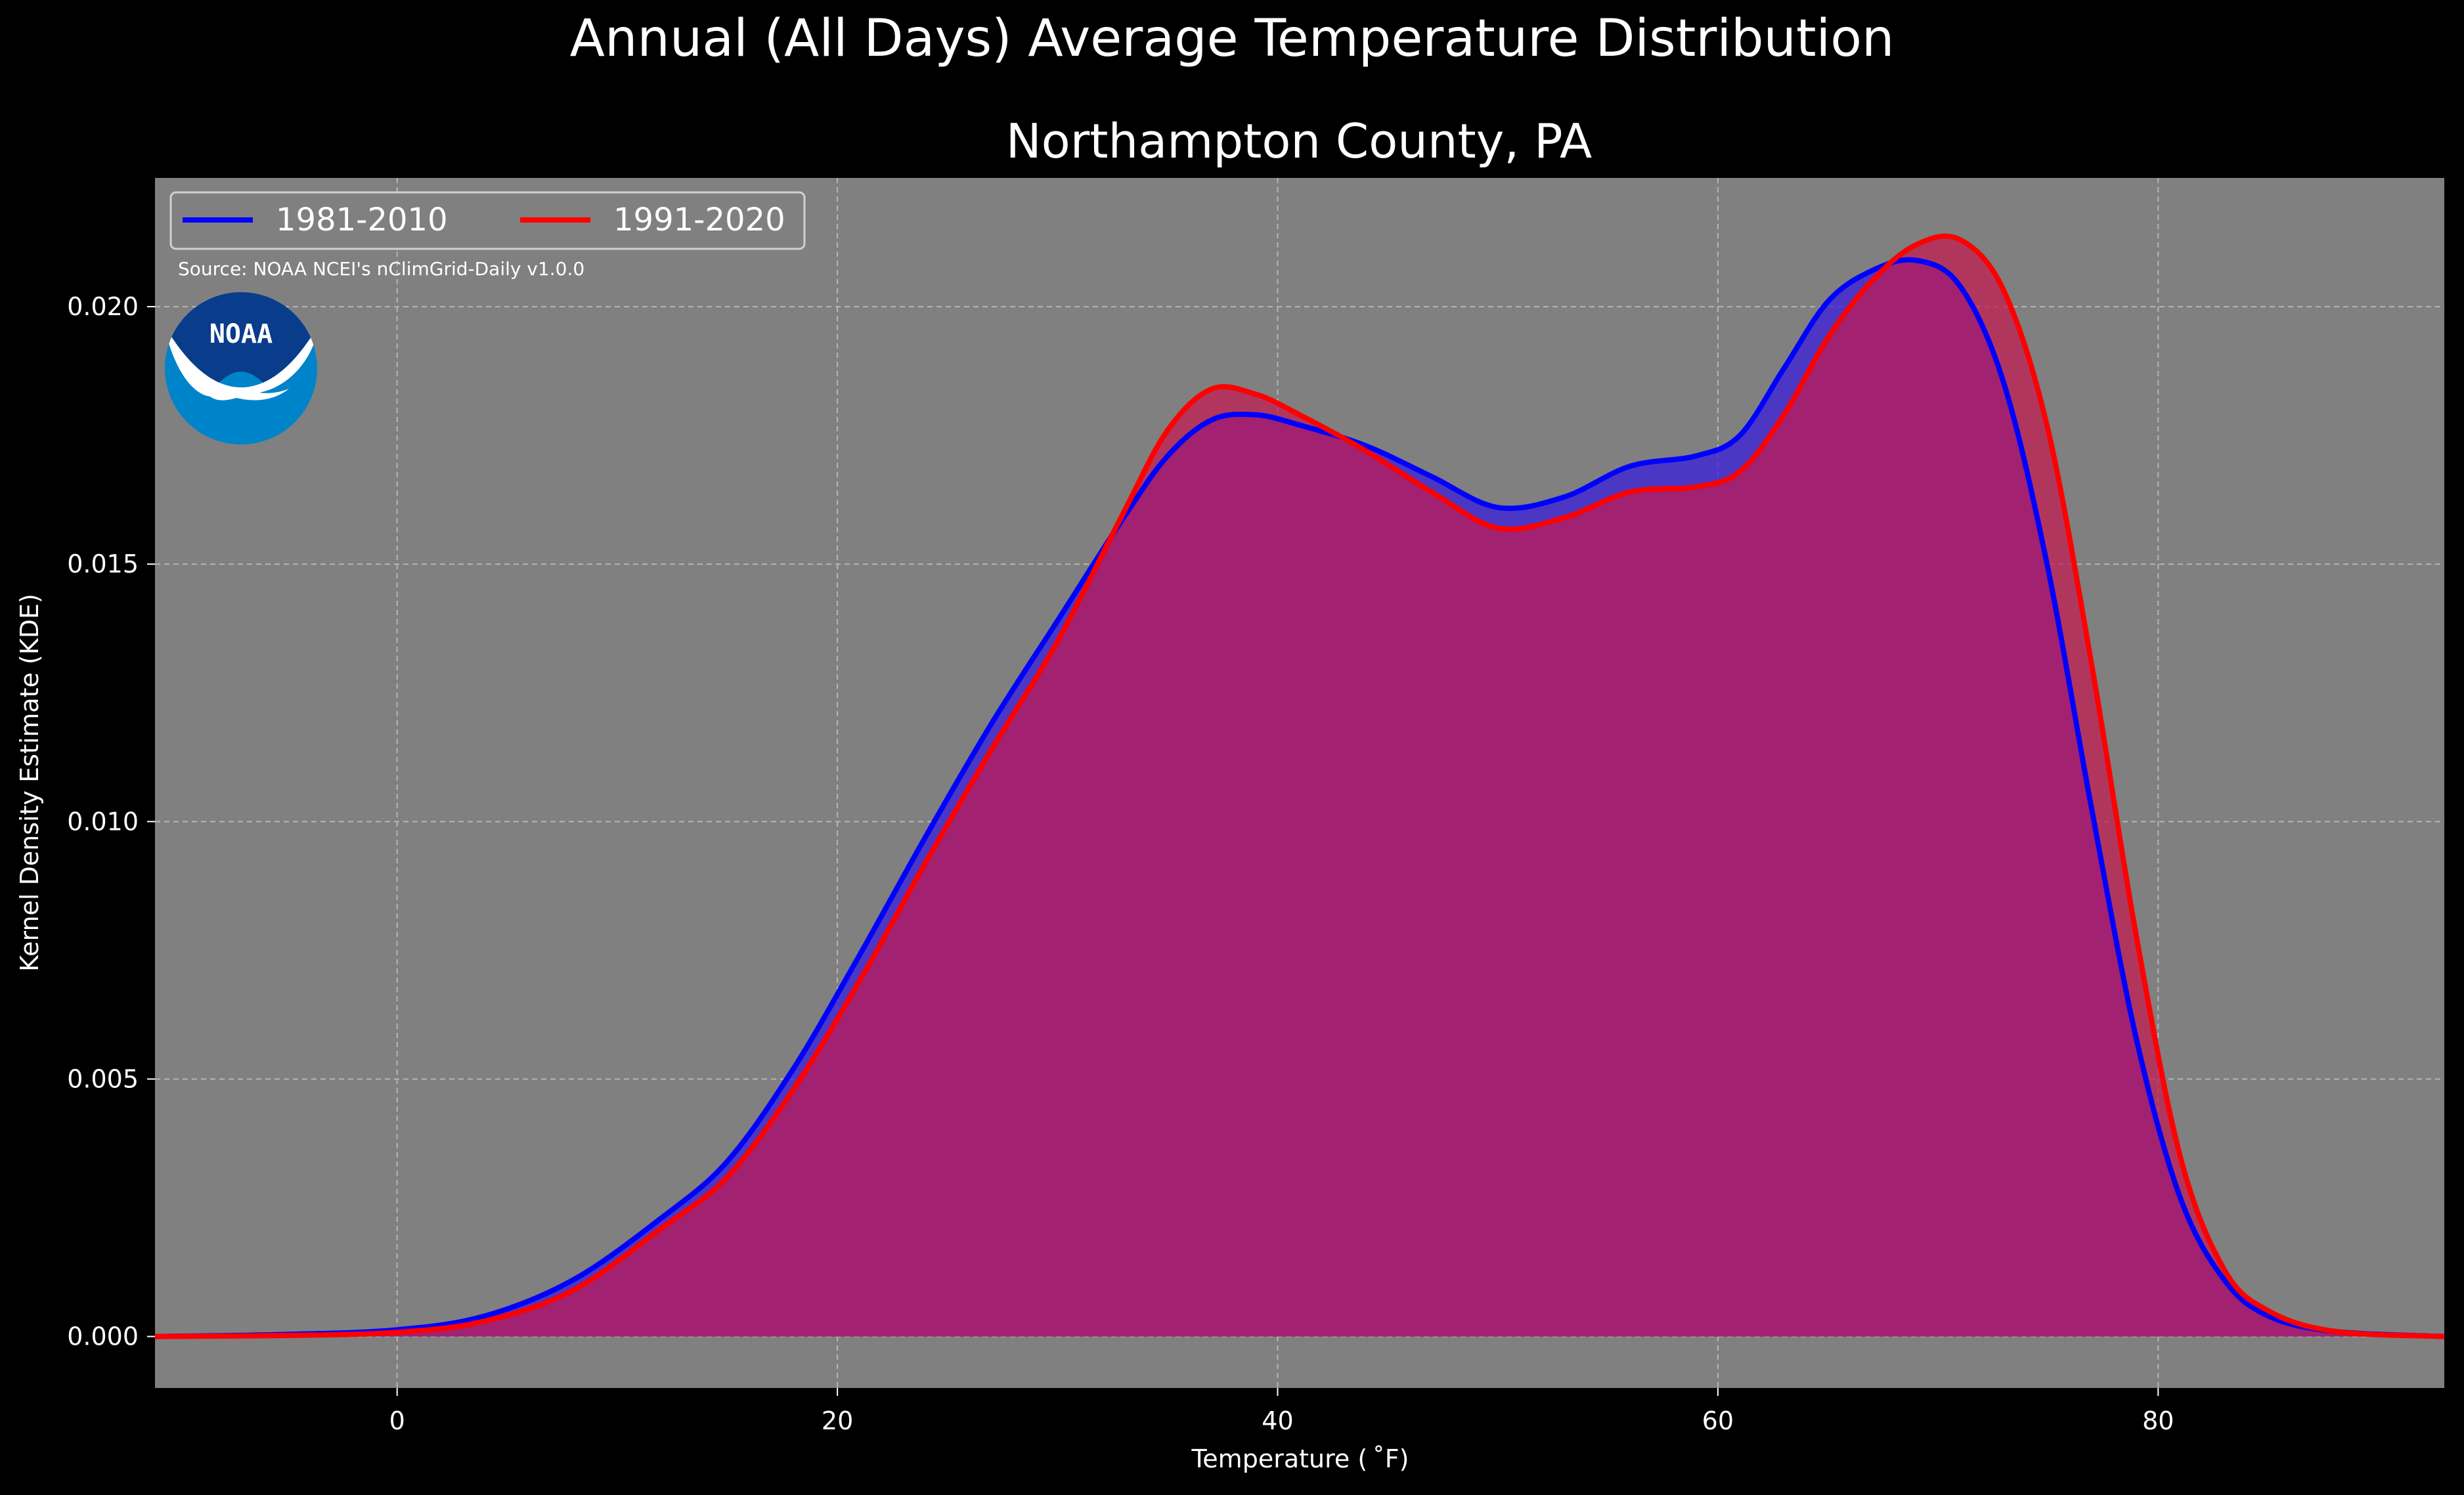  What do you see at coordinates (103, 1336) in the screenshot?
I see `y-tick-label: 0.000` at bounding box center [103, 1336].